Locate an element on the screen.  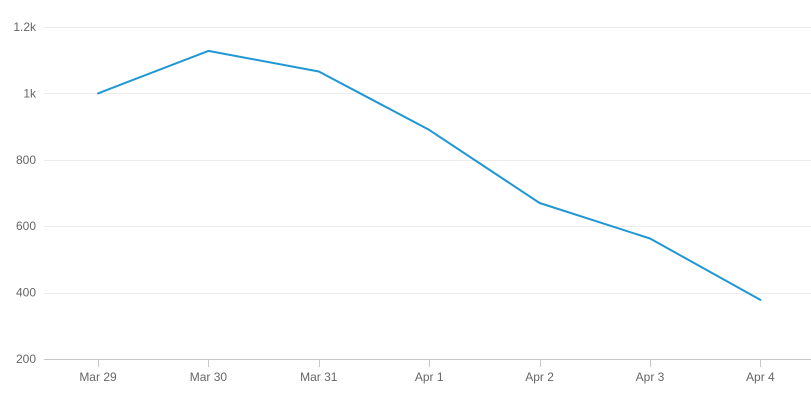
x-tick-label: Apr 2 is located at coordinates (539, 377).